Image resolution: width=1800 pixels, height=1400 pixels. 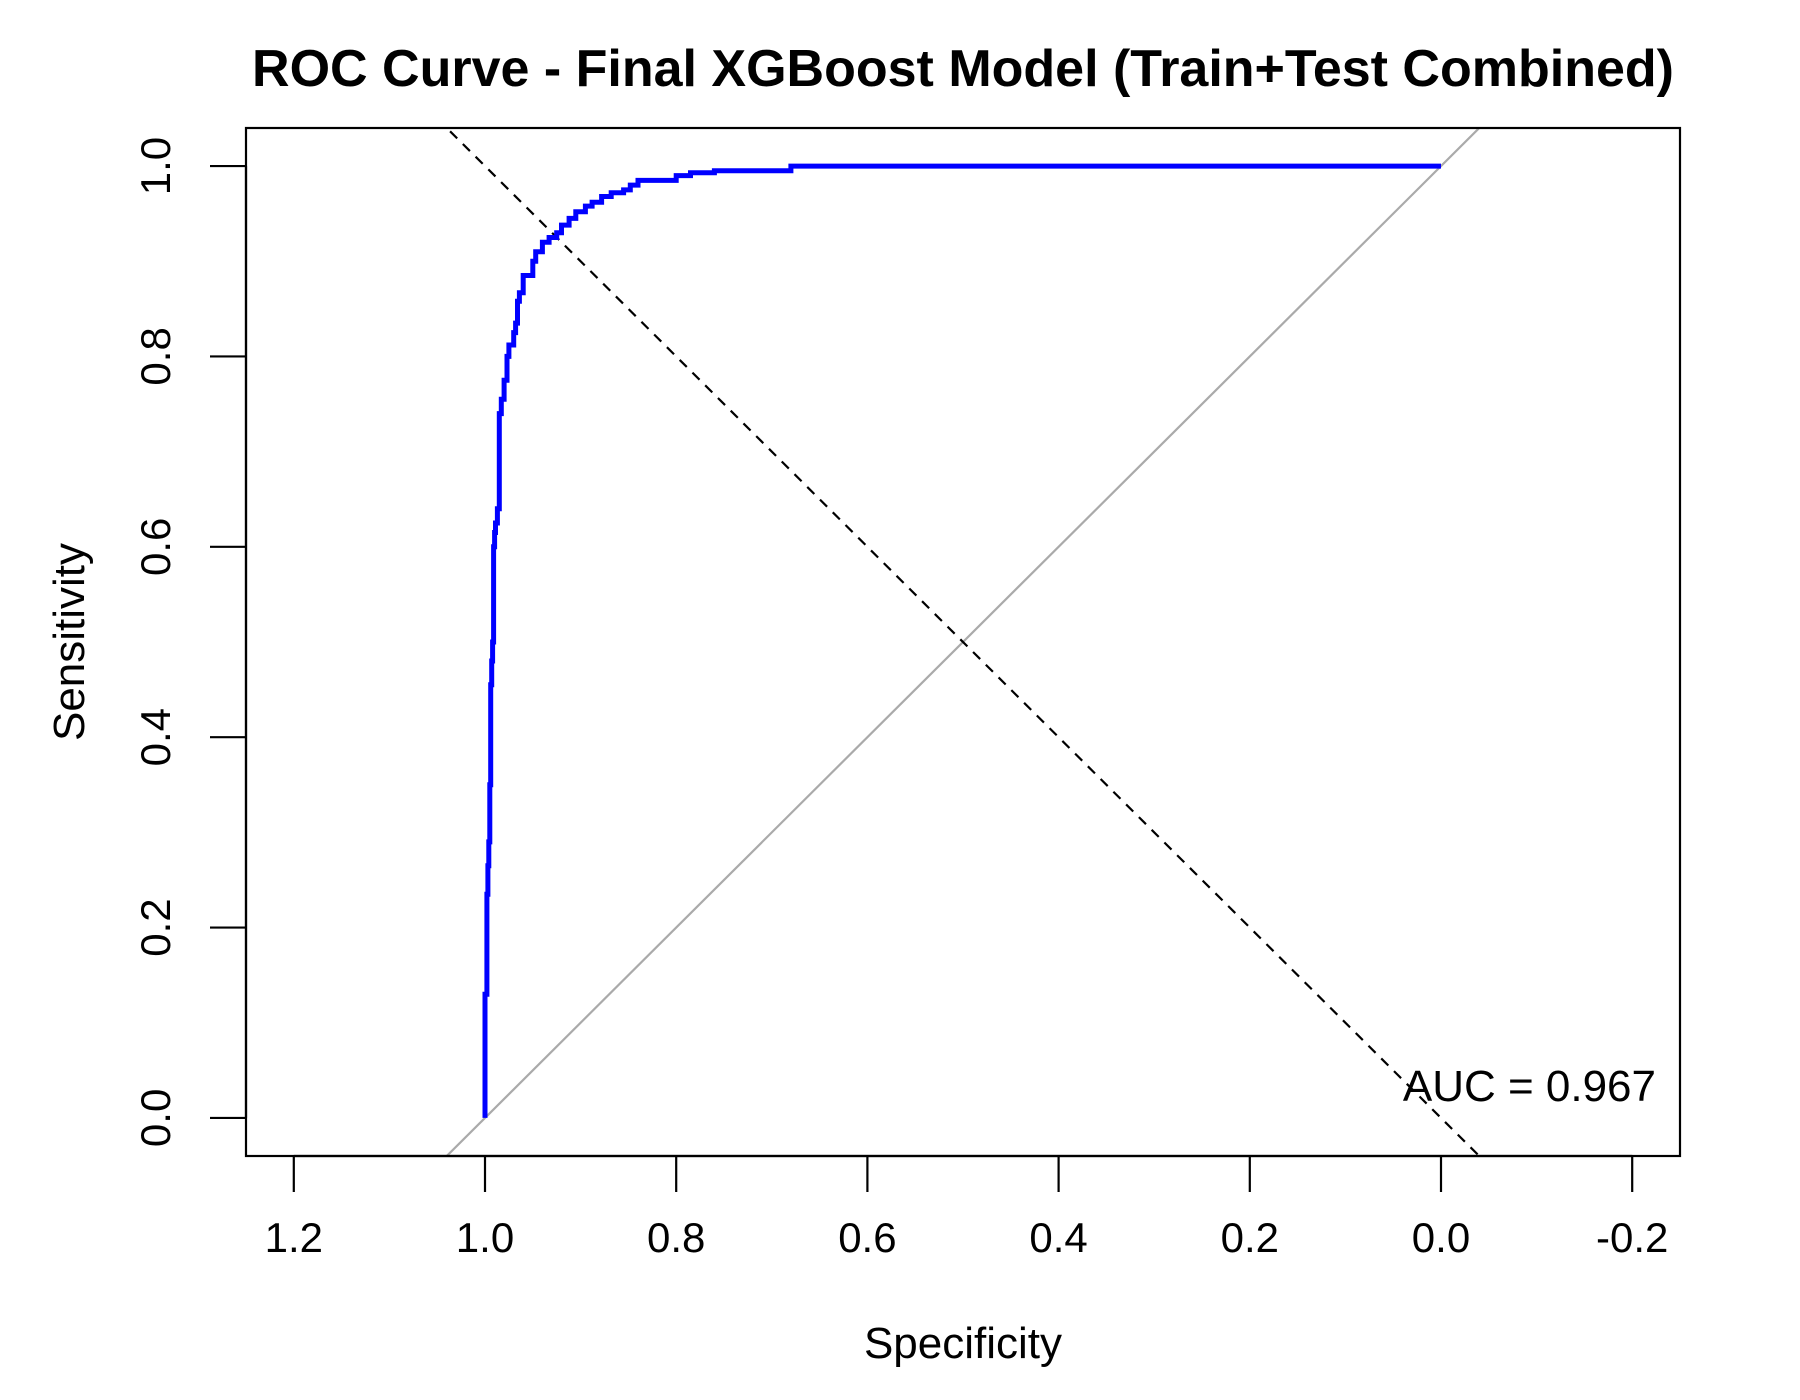 I want to click on x-tick-label: 0.0, so click(x=1441, y=1237).